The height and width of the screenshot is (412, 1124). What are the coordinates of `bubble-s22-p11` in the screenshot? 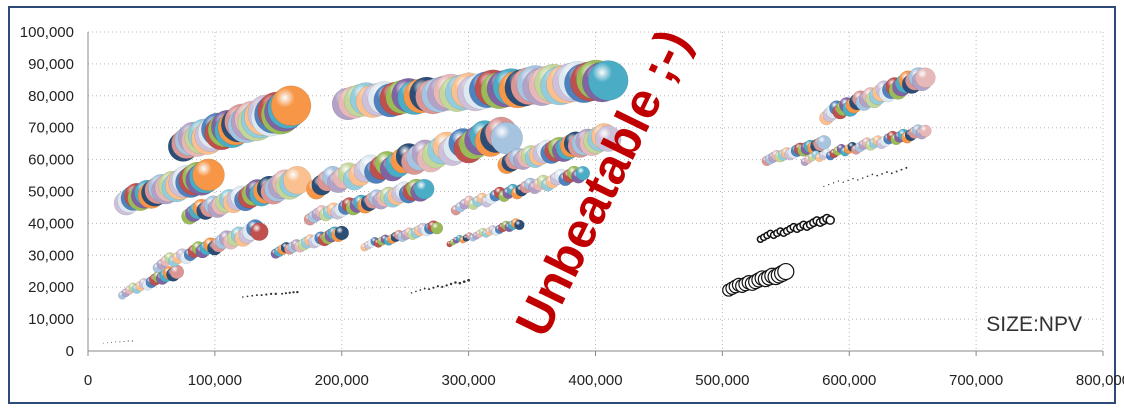 It's located at (877, 175).